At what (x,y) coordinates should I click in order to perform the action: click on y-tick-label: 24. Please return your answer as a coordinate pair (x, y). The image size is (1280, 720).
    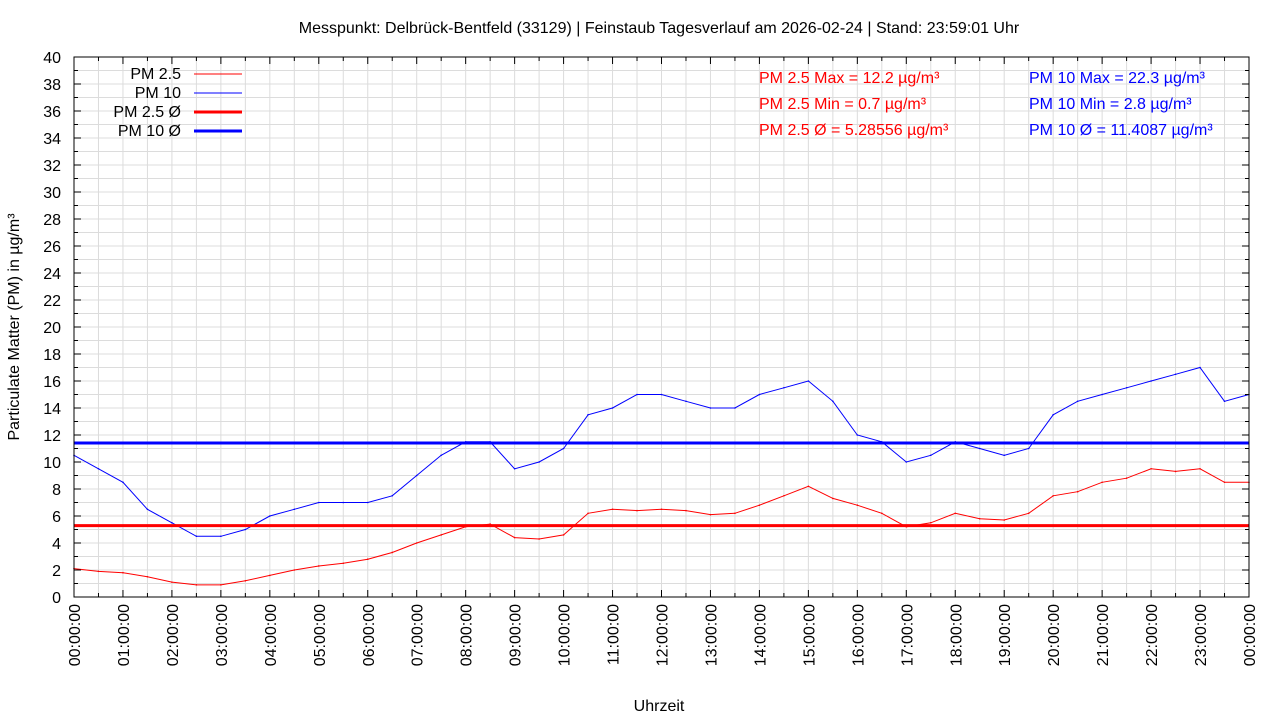
    Looking at the image, I should click on (52, 274).